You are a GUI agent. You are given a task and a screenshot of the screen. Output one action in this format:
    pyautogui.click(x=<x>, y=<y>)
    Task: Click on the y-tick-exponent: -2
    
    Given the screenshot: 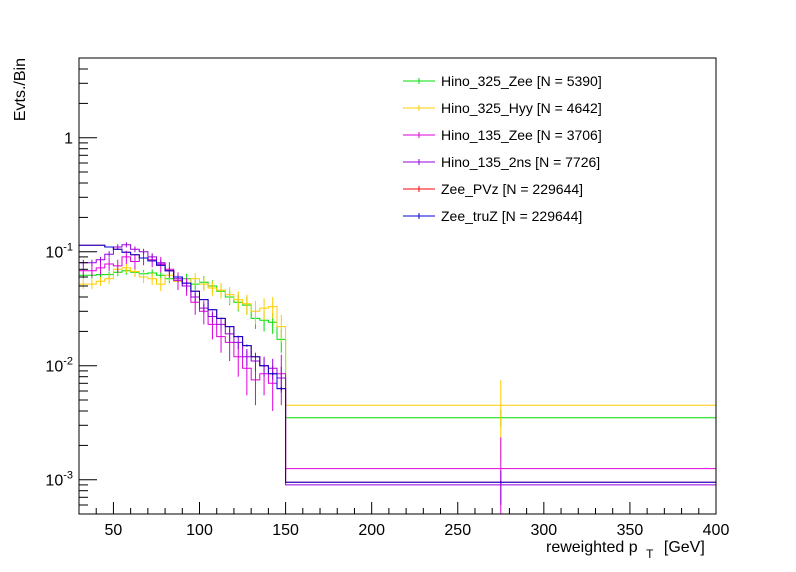 What is the action you would take?
    pyautogui.click(x=68, y=362)
    